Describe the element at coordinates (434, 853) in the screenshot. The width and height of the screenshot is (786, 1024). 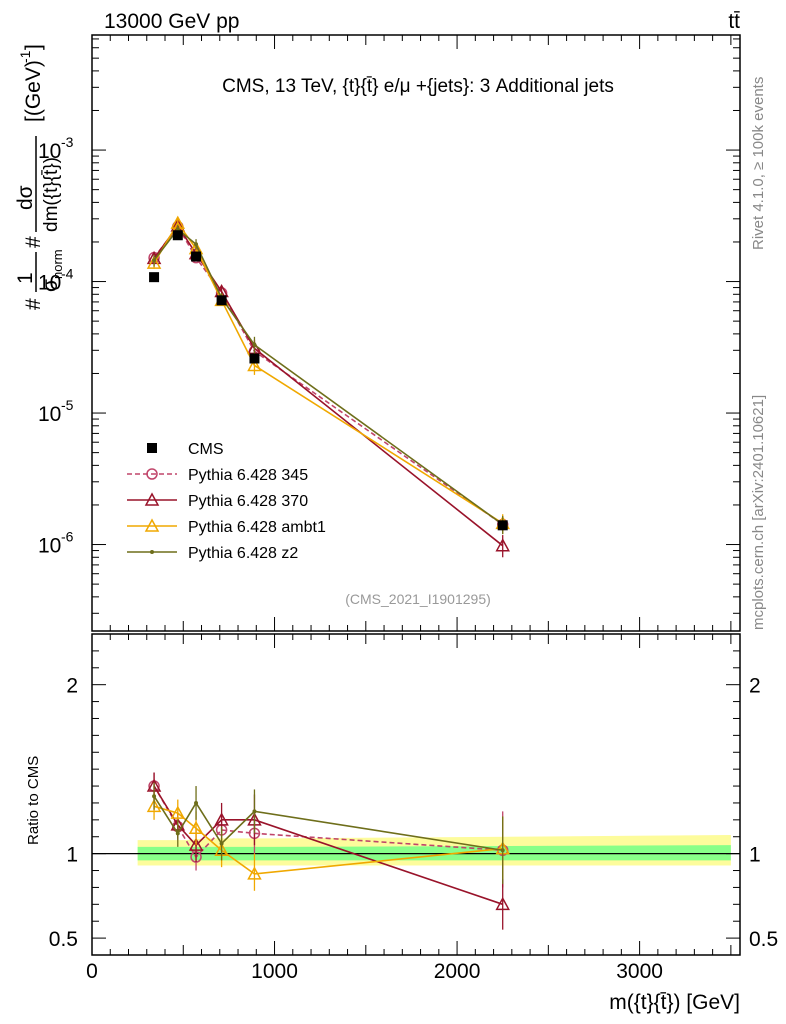
I see `ratio-band` at that location.